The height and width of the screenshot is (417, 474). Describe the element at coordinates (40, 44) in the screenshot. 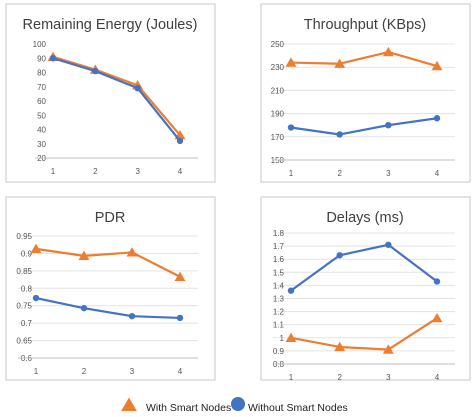

I see `y-tick-label: 100` at that location.